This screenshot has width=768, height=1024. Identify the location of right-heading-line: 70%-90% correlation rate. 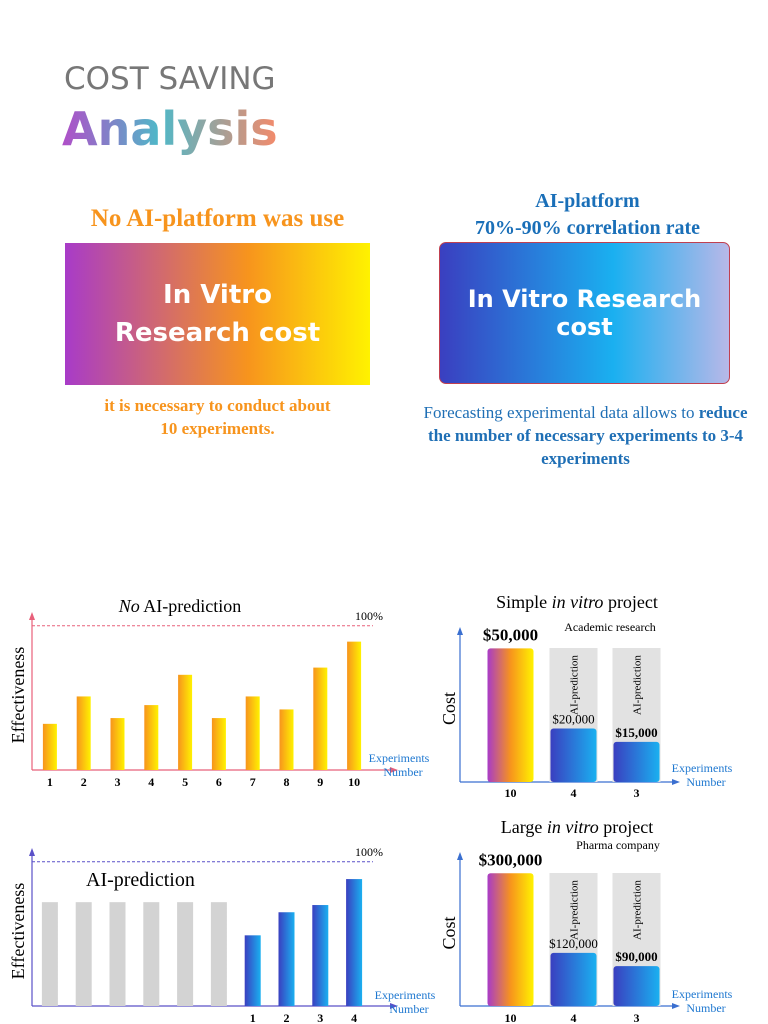
(587, 228).